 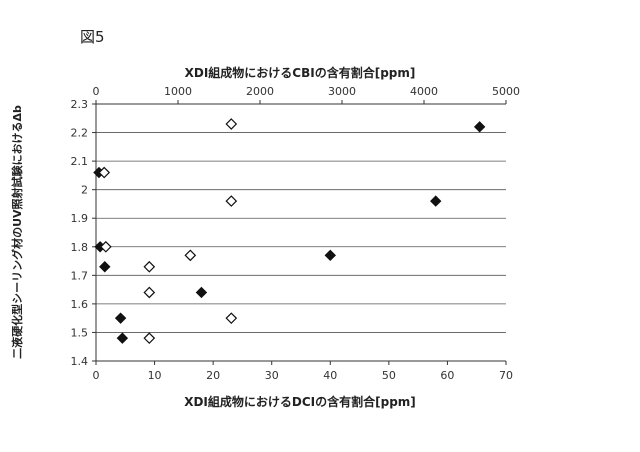 What do you see at coordinates (80, 361) in the screenshot?
I see `y-tick-label: 1.4` at bounding box center [80, 361].